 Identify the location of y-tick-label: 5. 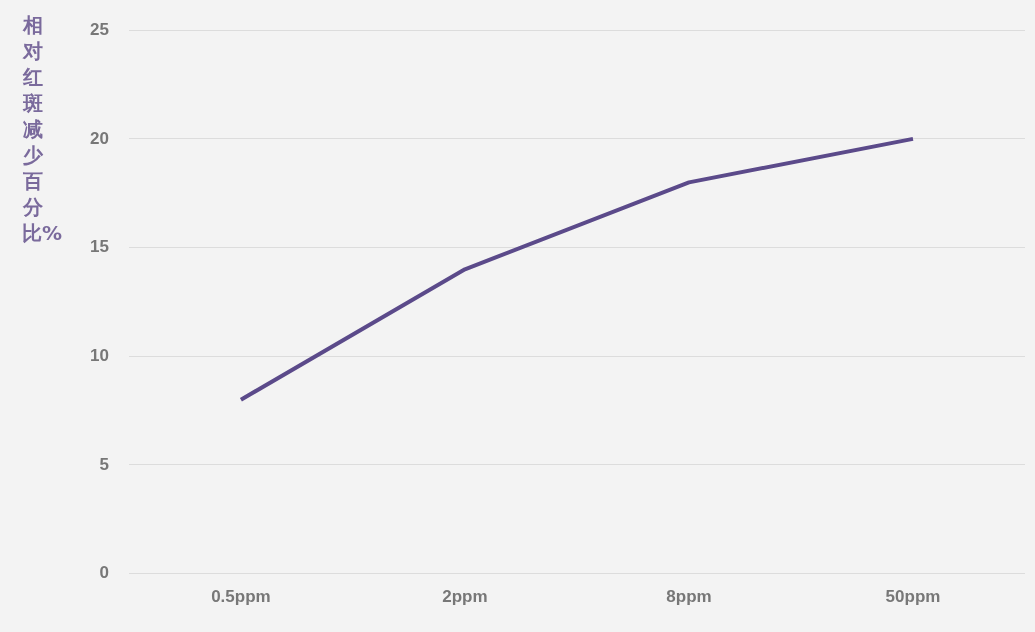
(104, 464).